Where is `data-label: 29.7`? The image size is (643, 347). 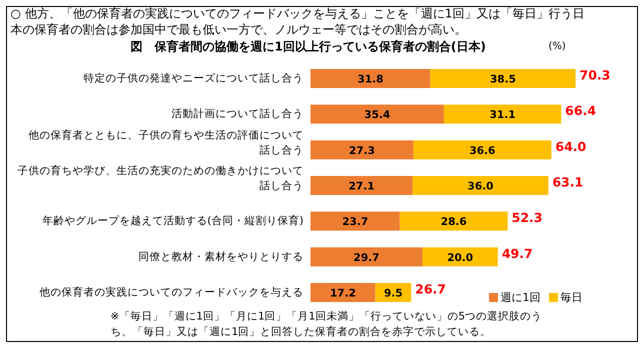 data-label: 29.7 is located at coordinates (367, 258).